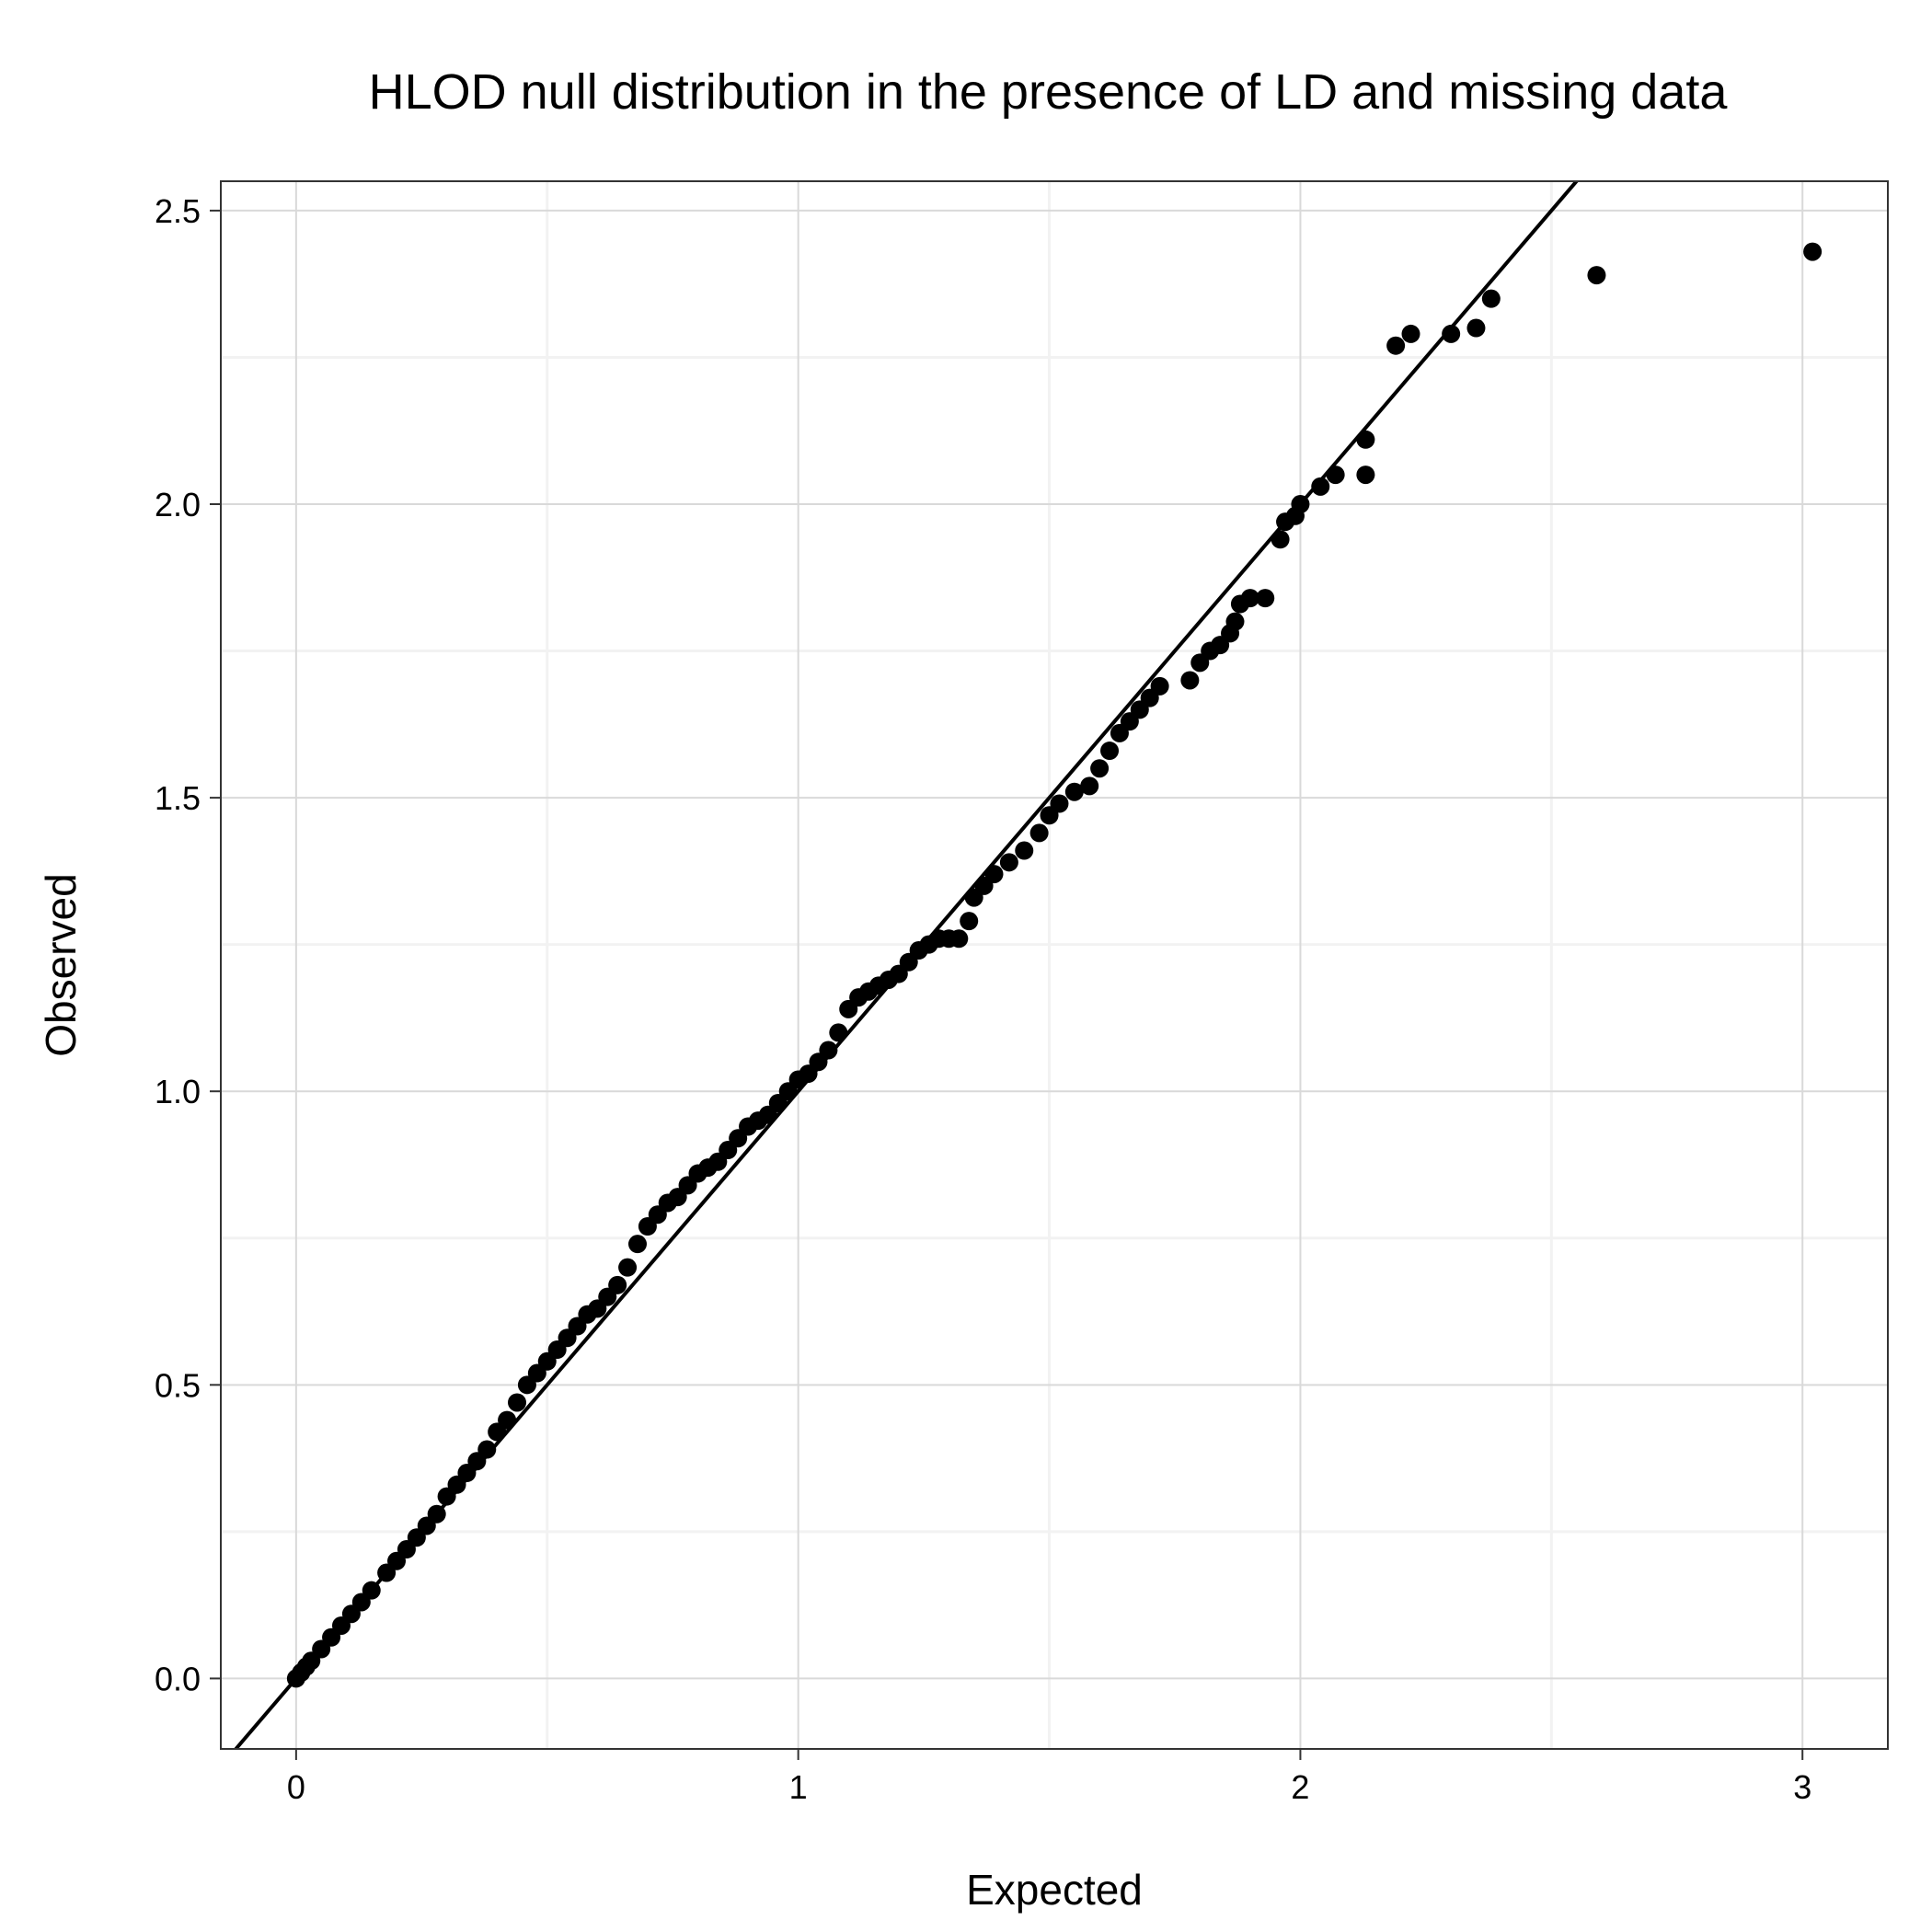  I want to click on x-tick-label: 2, so click(1300, 1787).